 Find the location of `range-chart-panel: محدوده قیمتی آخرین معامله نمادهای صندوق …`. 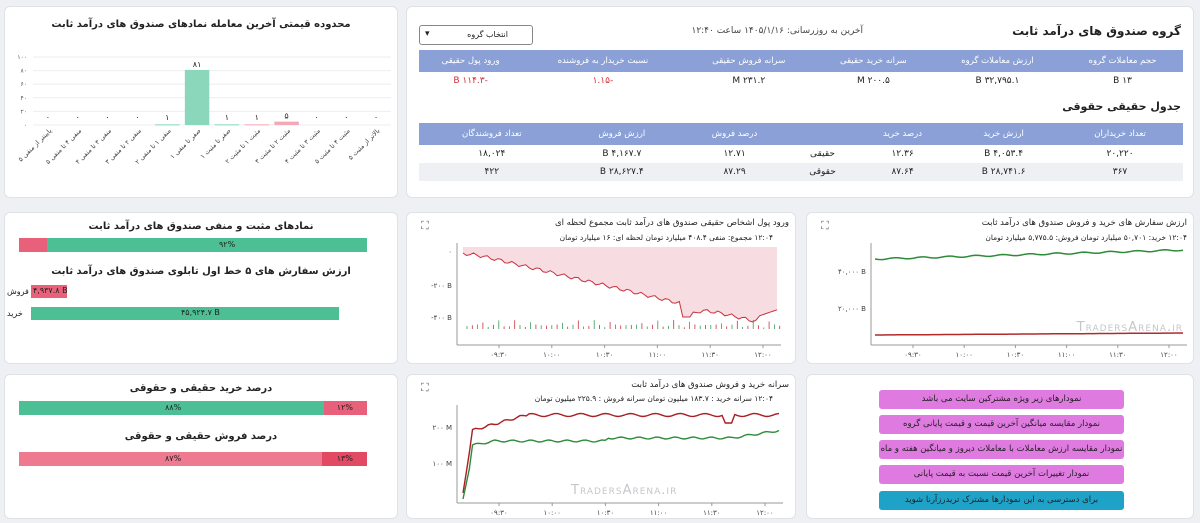

range-chart-panel: محدوده قیمتی آخرین معامله نمادهای صندوق … is located at coordinates (201, 102).